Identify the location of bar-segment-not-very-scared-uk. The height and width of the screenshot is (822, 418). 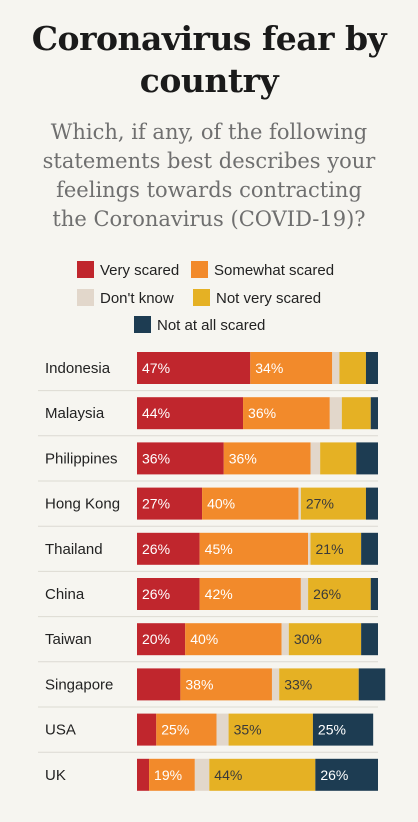
(262, 774).